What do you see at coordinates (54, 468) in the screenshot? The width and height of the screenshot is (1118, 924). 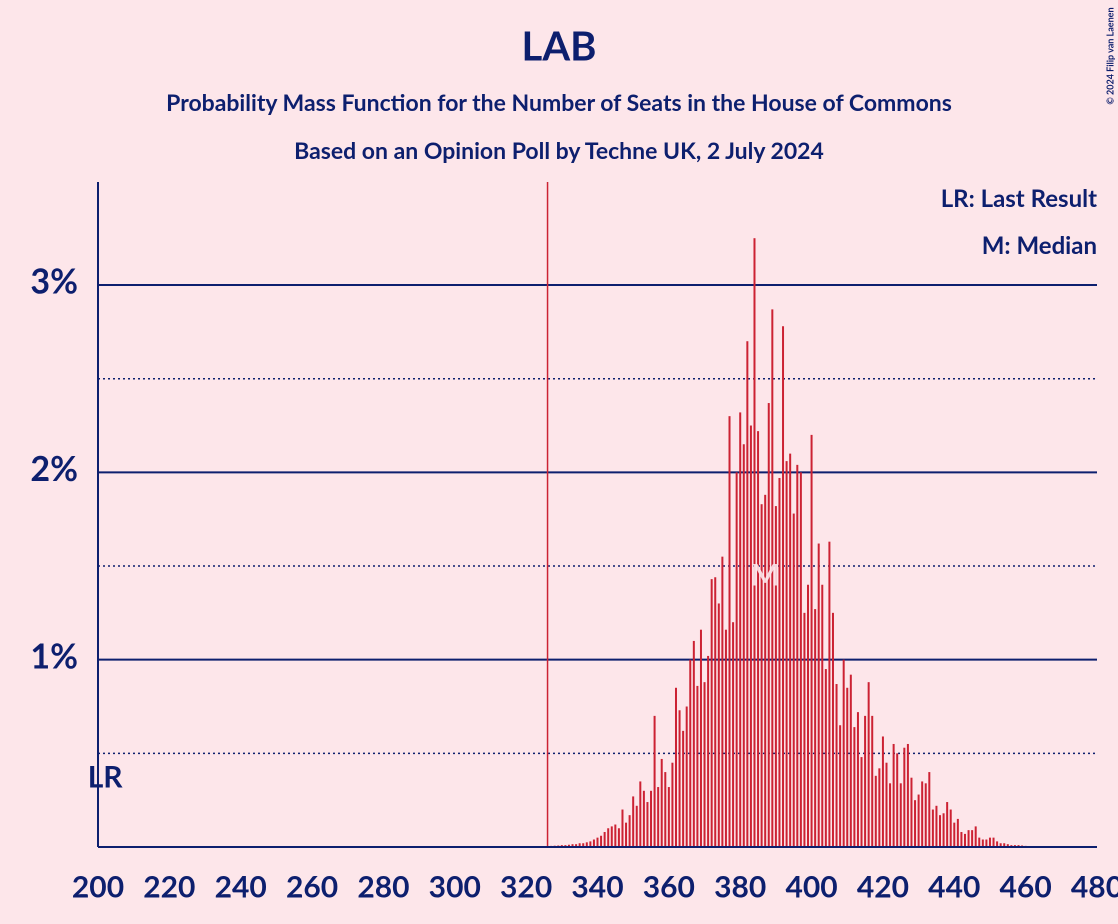 I see `y-tick-label: 2%` at bounding box center [54, 468].